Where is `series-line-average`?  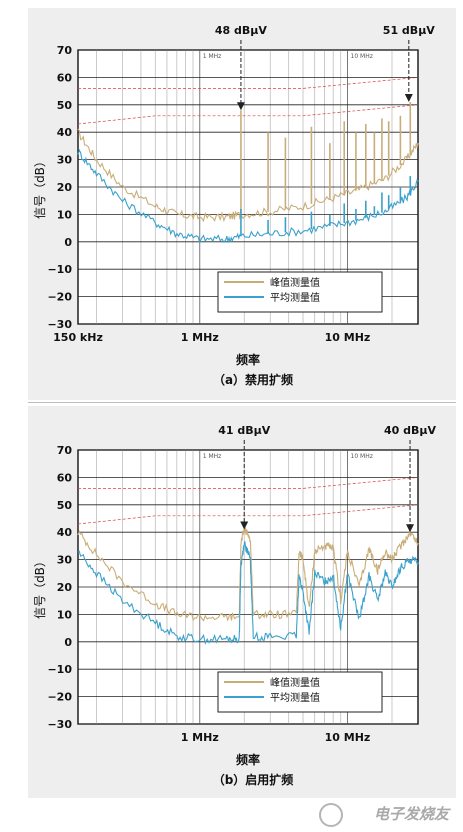
series-line-average is located at coordinates (248, 593).